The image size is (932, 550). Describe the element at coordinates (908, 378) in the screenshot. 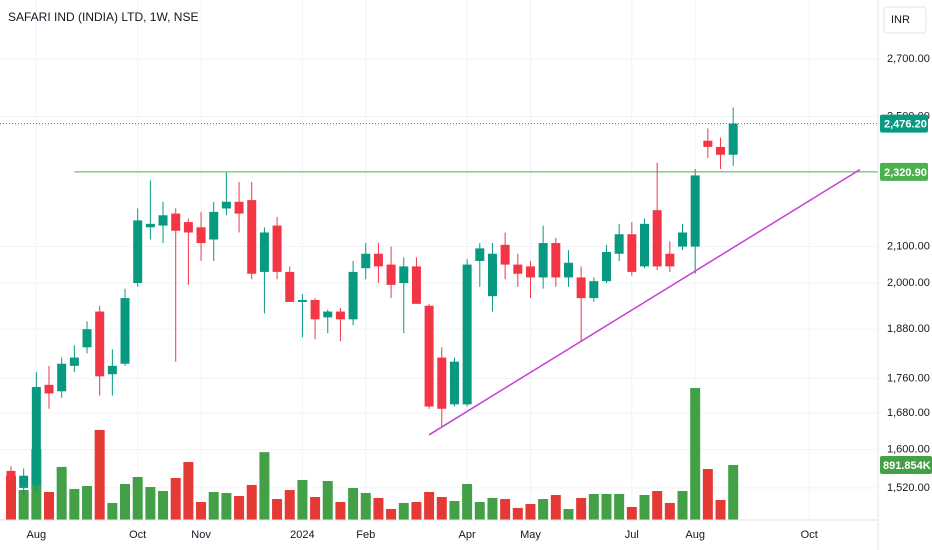

I see `y-tick-label: 1,760.00` at that location.